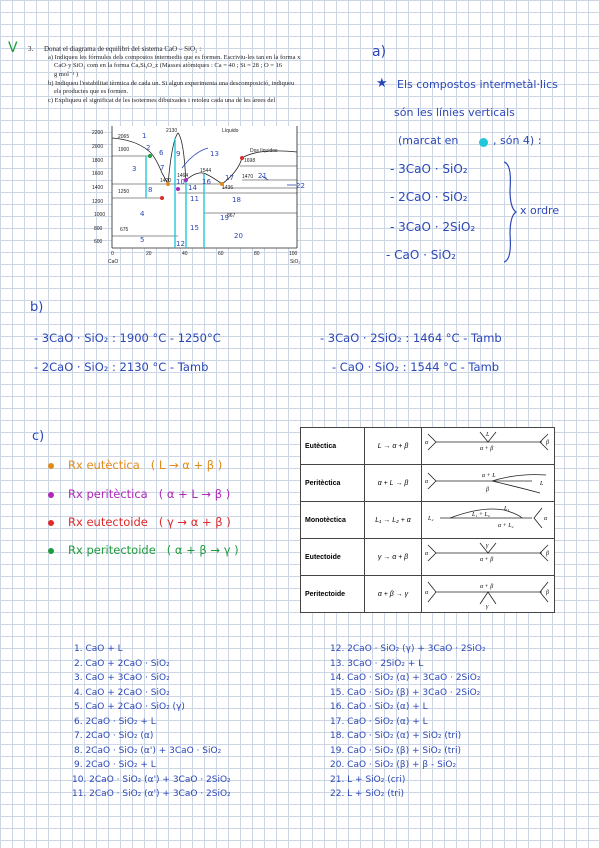  I want to click on svg-text: γ, so click(487, 546).